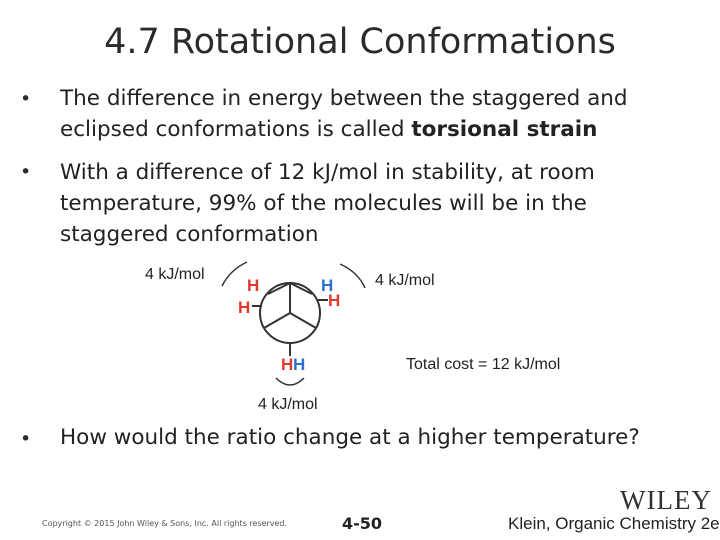 The width and height of the screenshot is (720, 540). I want to click on wiley-logo: WILEY, so click(666, 500).